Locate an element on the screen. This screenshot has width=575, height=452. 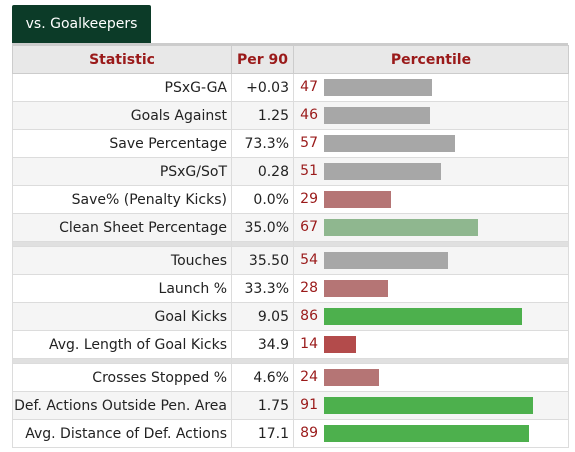
percentile-cell: 47 is located at coordinates (431, 87).